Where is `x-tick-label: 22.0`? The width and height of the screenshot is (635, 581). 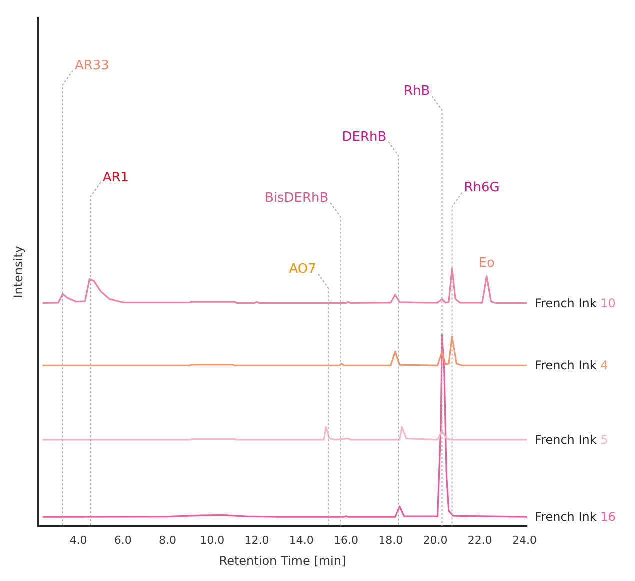
x-tick-label: 22.0 is located at coordinates (480, 540).